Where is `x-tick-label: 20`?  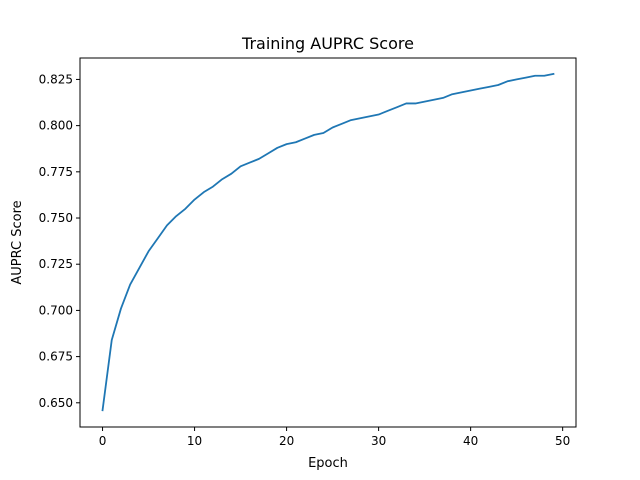
x-tick-label: 20 is located at coordinates (286, 441).